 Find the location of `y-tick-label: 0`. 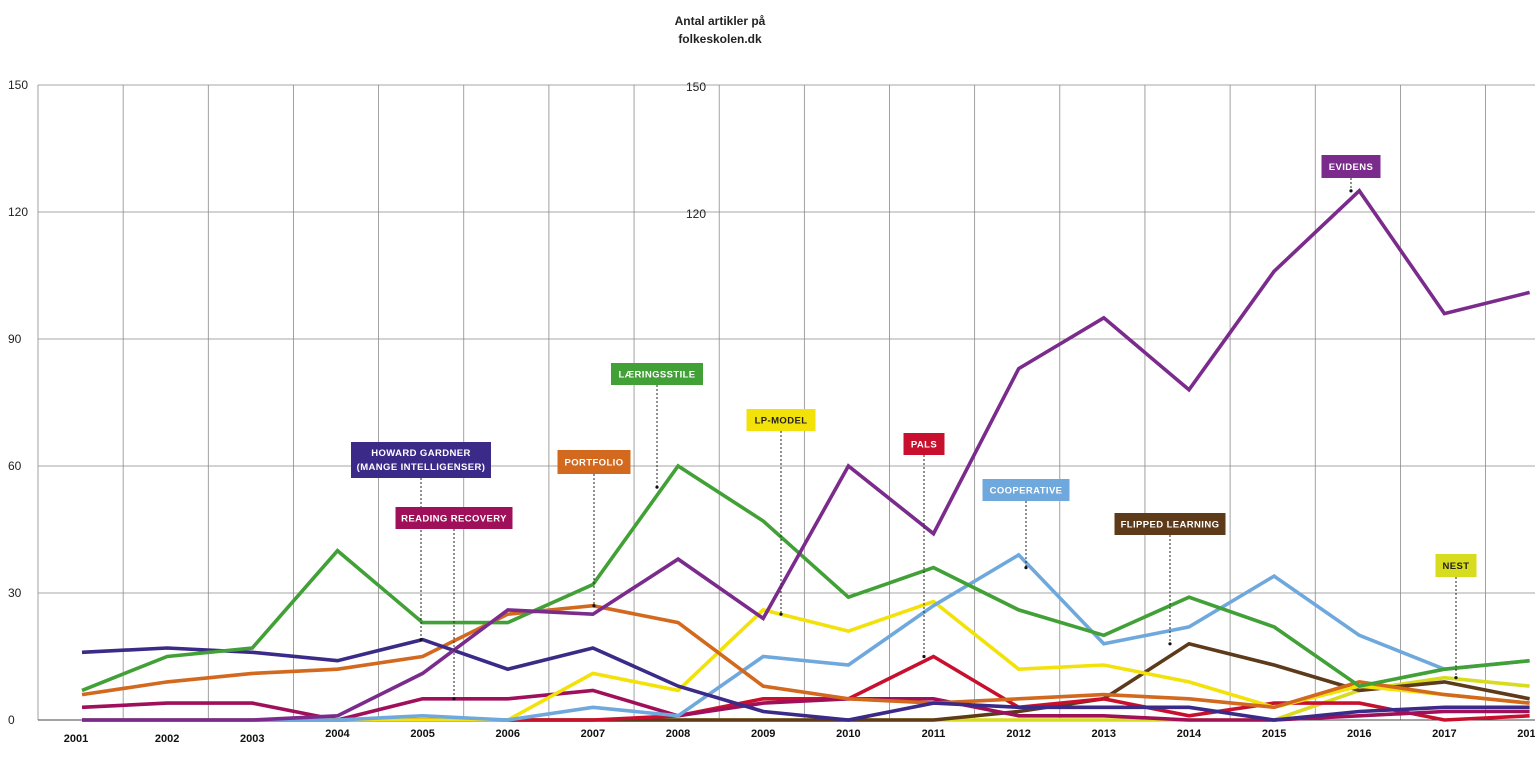

y-tick-label: 0 is located at coordinates (11, 720).